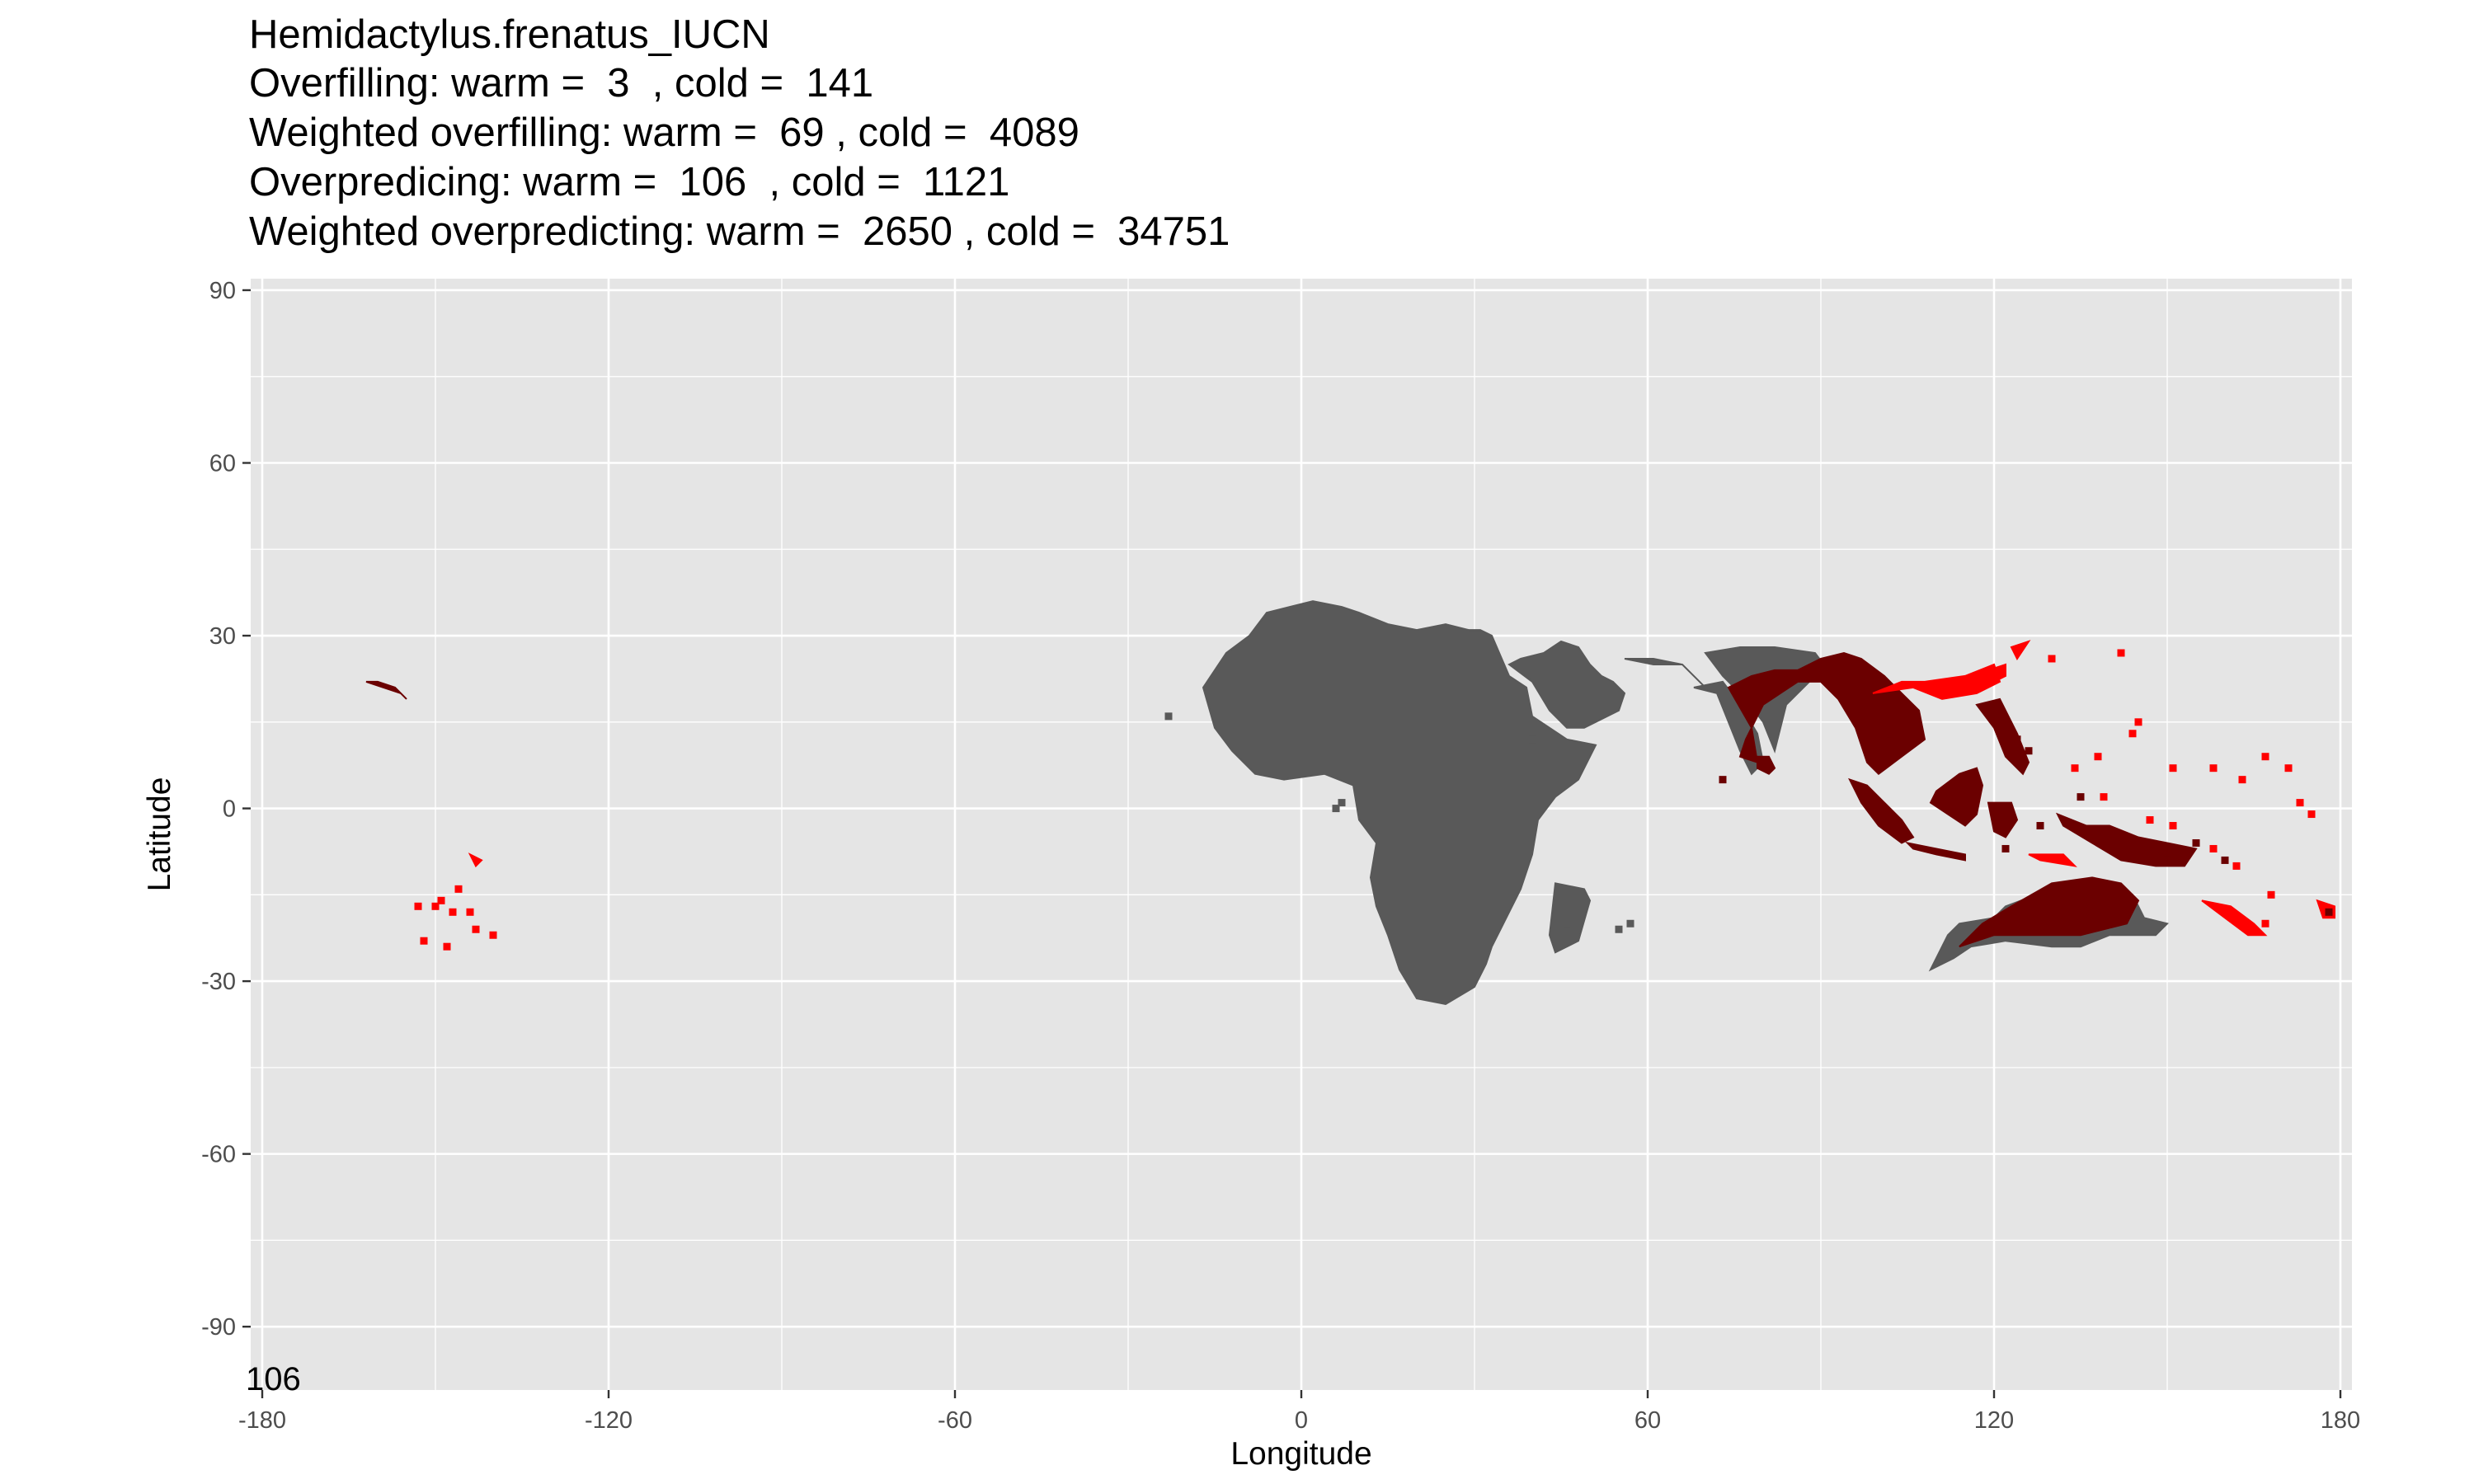 The image size is (2474, 1484). I want to click on y-axis-label: Latitude, so click(159, 834).